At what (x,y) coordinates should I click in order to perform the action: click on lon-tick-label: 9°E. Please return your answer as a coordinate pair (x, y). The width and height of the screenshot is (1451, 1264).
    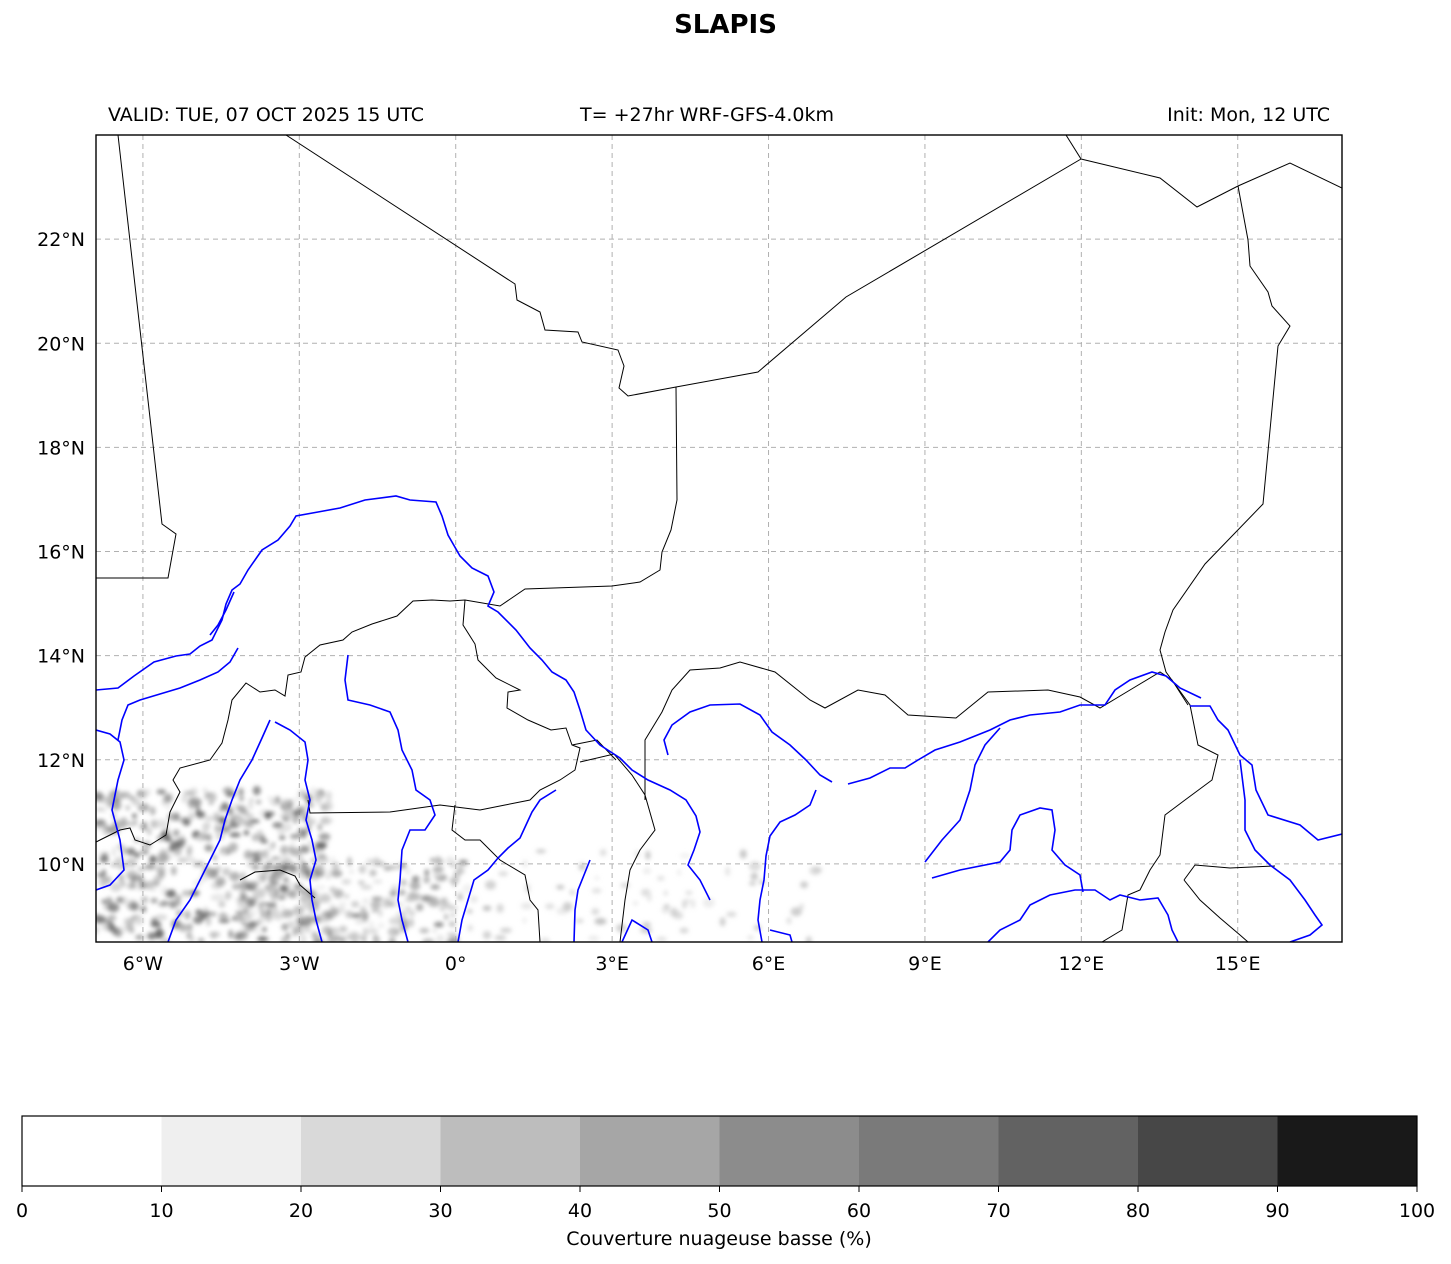
    Looking at the image, I should click on (925, 964).